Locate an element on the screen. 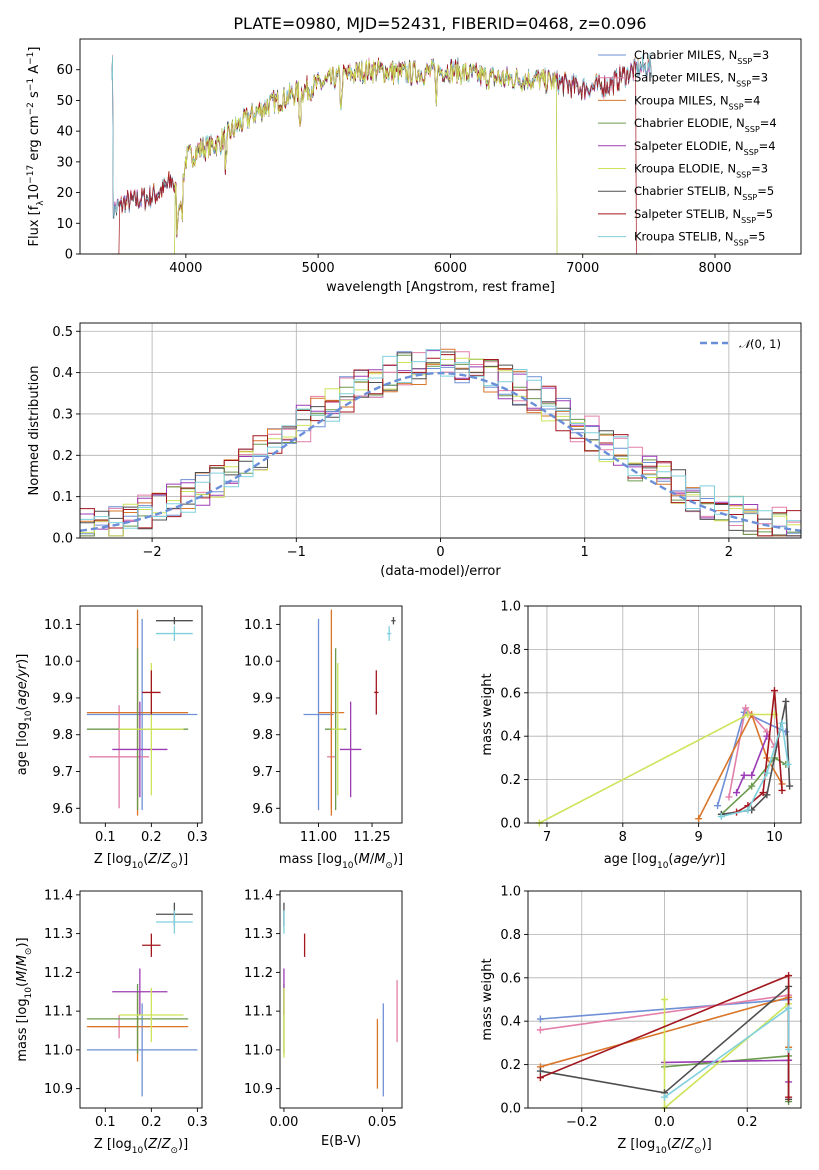 Image resolution: width=819 pixels, height=1170 pixels. mass_vs_Z-frame: 0.1 0.2 0.3 10.9 11.0 11.1 11.2 11.3 11.4 is located at coordinates (126, 1009).